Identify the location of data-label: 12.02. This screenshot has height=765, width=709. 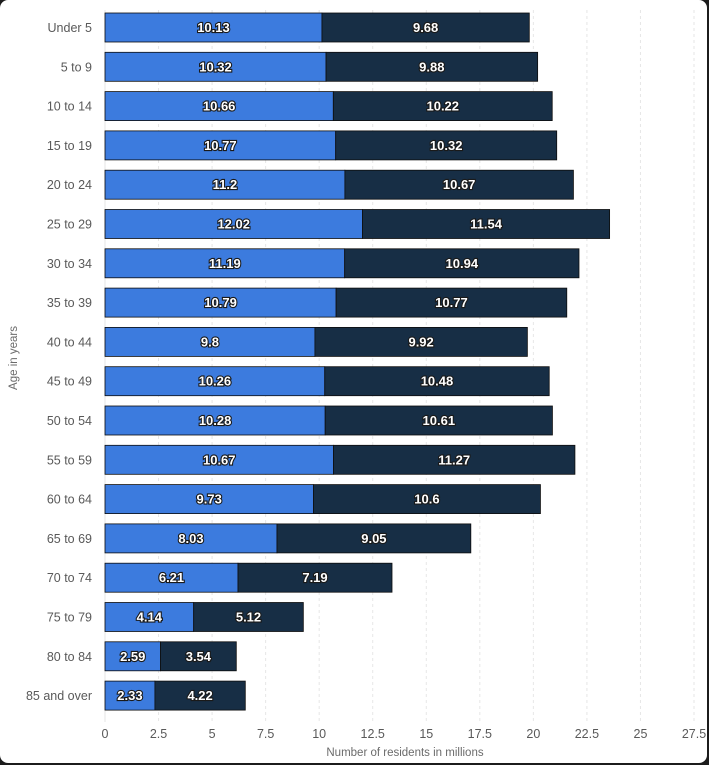
(233, 224).